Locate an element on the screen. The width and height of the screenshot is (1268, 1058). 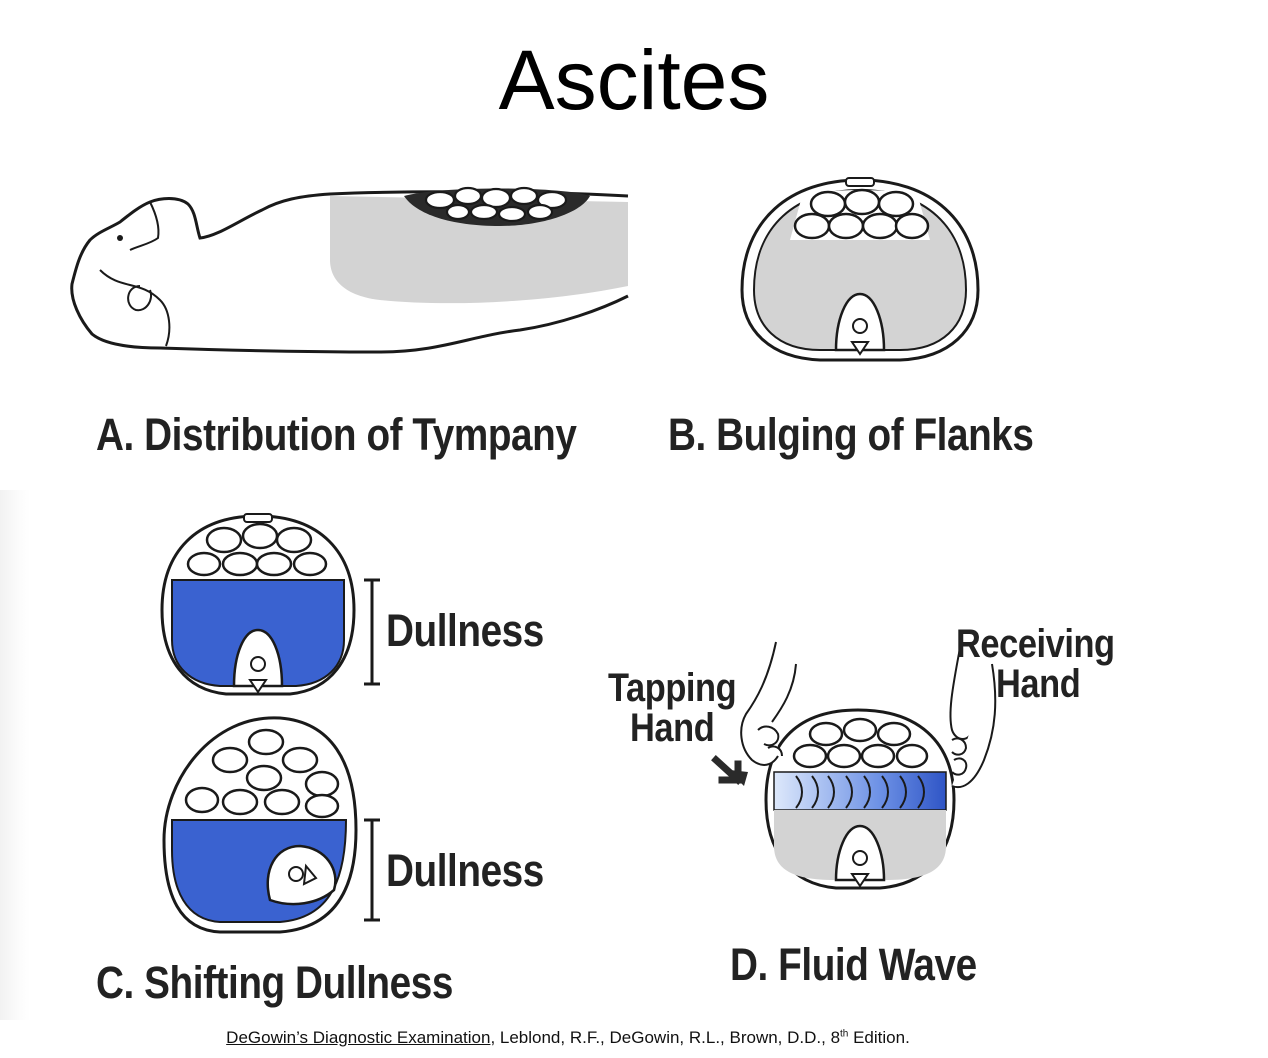
dullness-label-top: Dullness is located at coordinates (465, 630).